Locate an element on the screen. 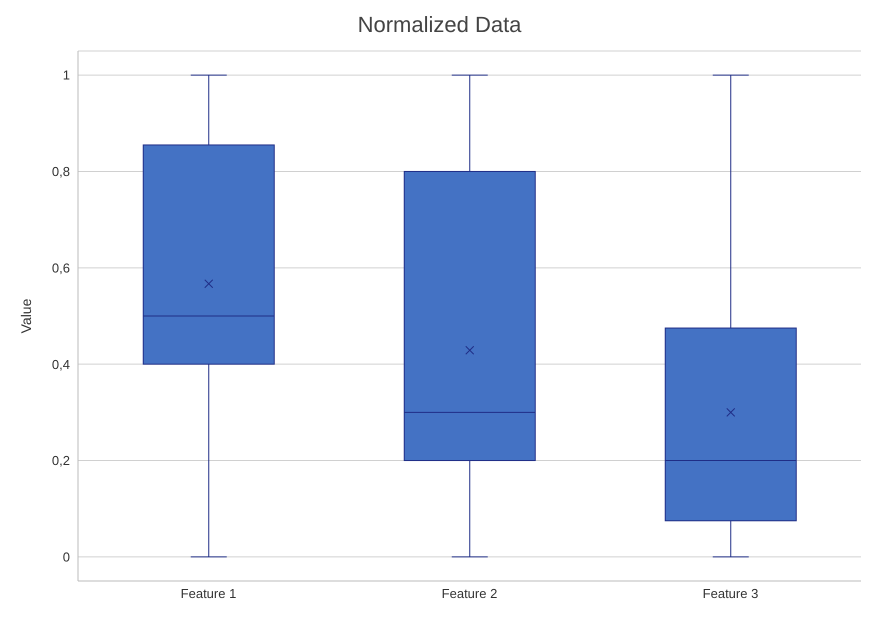 The width and height of the screenshot is (879, 635). y-tick-label: 0 is located at coordinates (66, 557).